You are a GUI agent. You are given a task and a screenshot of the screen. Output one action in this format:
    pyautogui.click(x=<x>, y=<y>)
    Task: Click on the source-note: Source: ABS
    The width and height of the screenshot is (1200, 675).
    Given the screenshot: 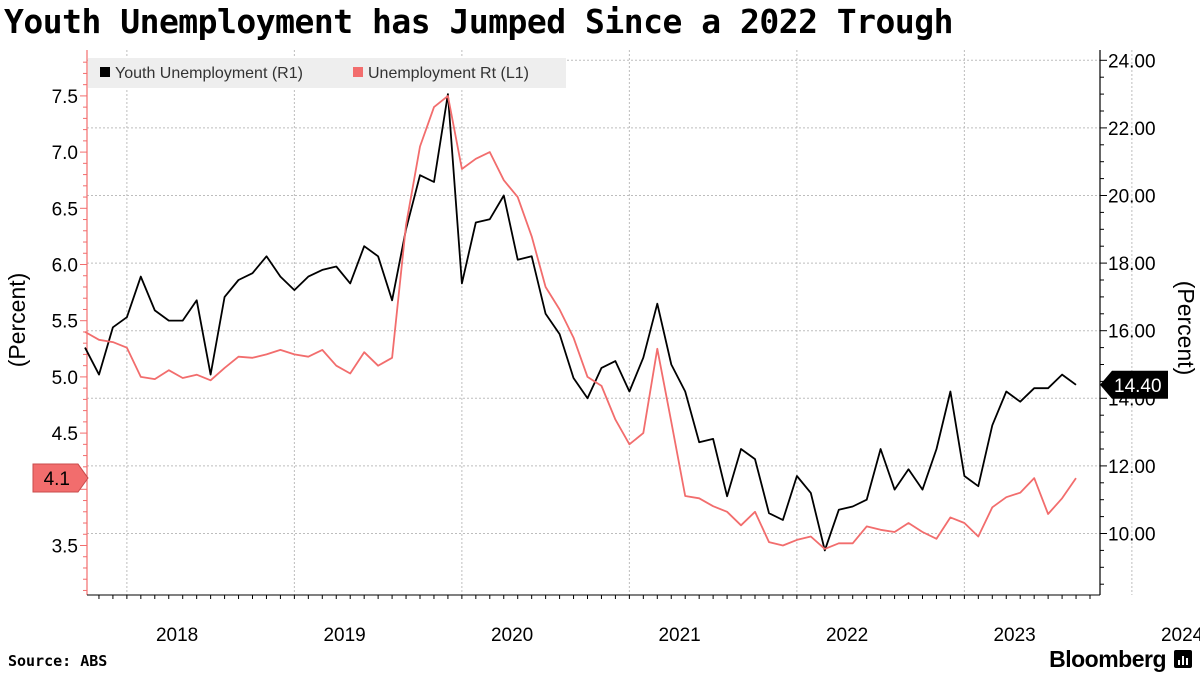 What is the action you would take?
    pyautogui.click(x=58, y=661)
    